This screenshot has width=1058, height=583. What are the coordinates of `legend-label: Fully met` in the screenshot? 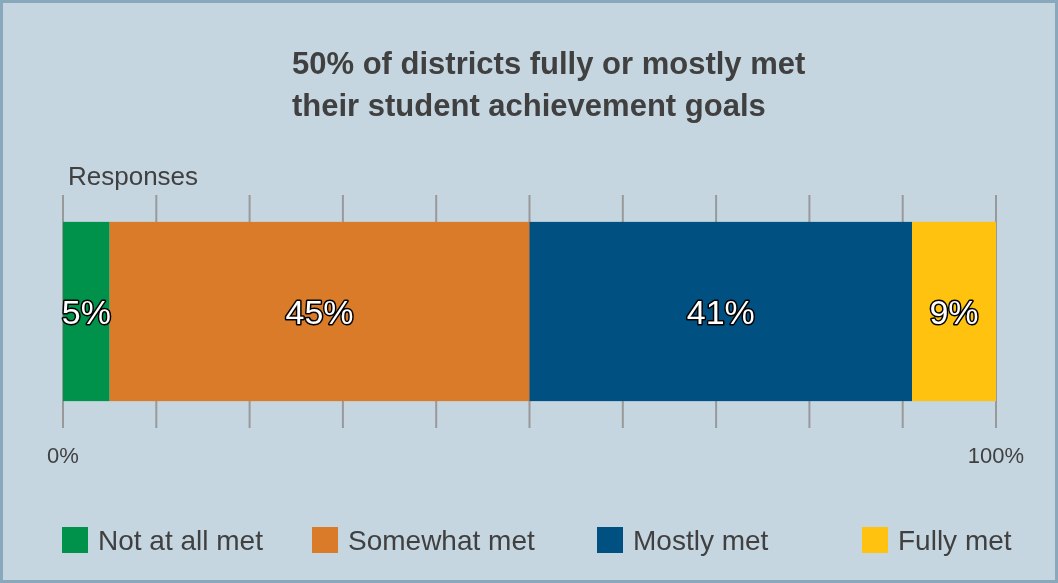 It's located at (955, 540).